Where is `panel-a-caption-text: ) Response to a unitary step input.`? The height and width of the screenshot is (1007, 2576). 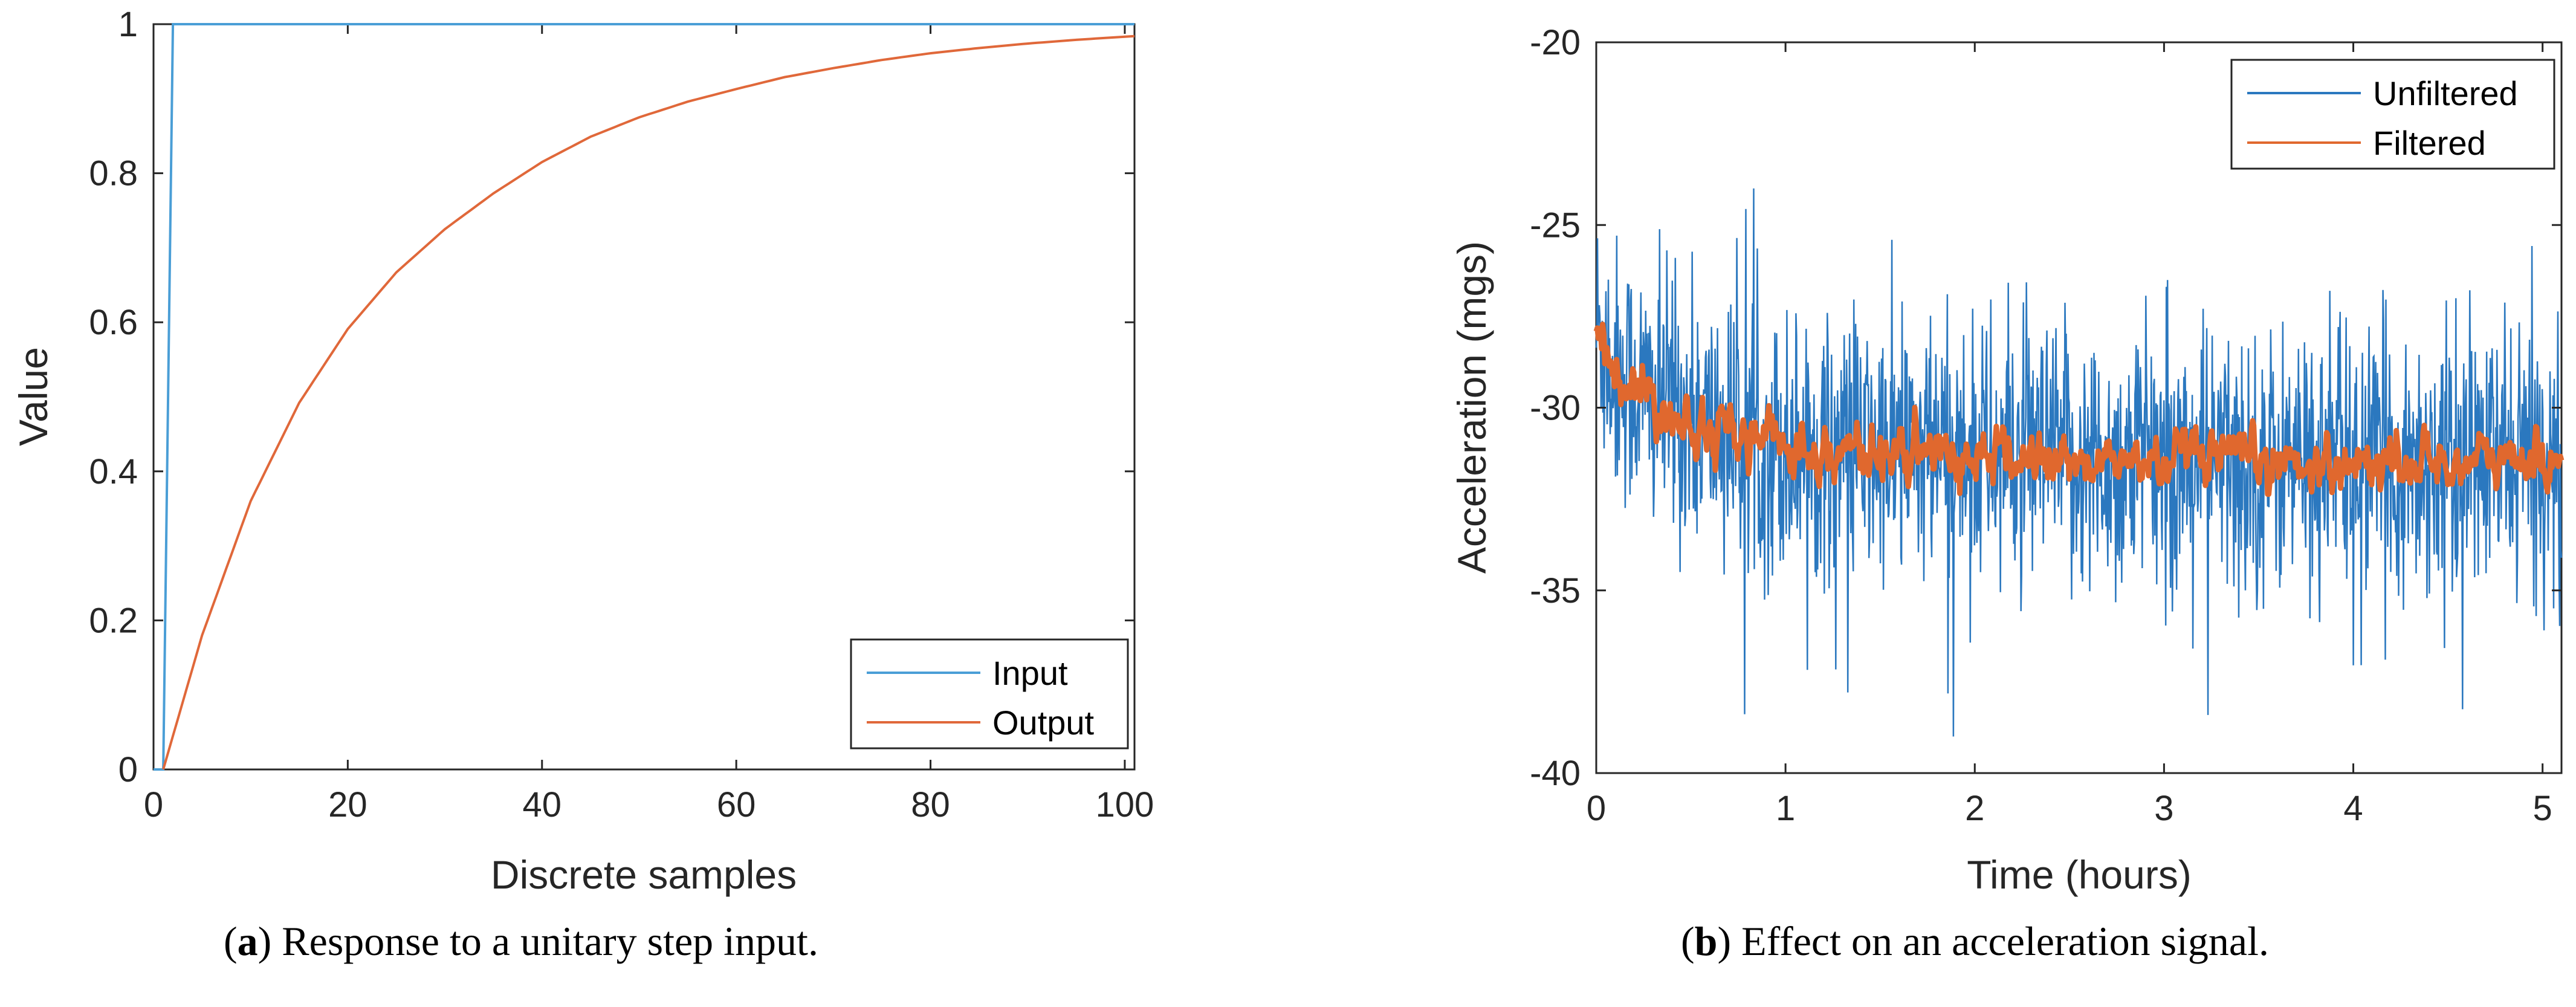
panel-a-caption-text: ) Response to a unitary step input. is located at coordinates (537, 941).